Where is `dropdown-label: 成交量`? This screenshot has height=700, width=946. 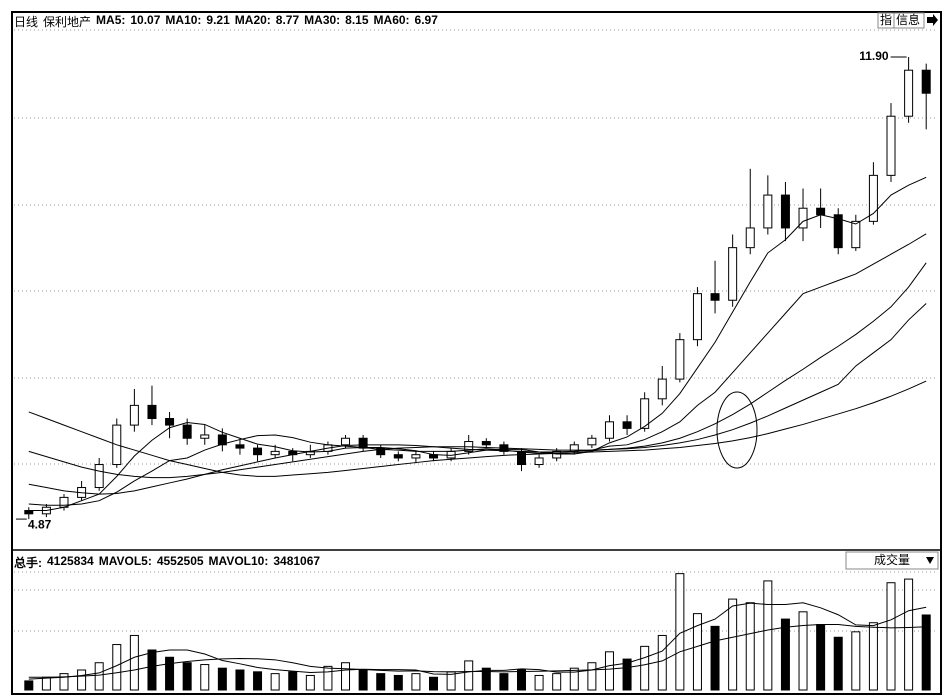 dropdown-label: 成交量 is located at coordinates (892, 559).